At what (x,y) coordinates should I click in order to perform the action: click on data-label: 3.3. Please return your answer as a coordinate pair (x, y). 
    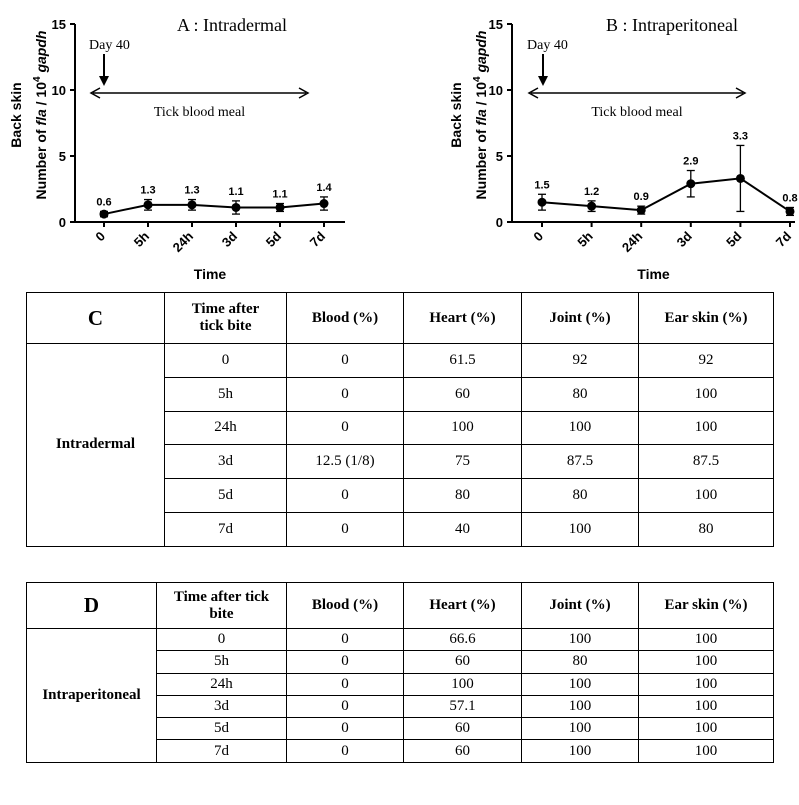
    Looking at the image, I should click on (740, 136).